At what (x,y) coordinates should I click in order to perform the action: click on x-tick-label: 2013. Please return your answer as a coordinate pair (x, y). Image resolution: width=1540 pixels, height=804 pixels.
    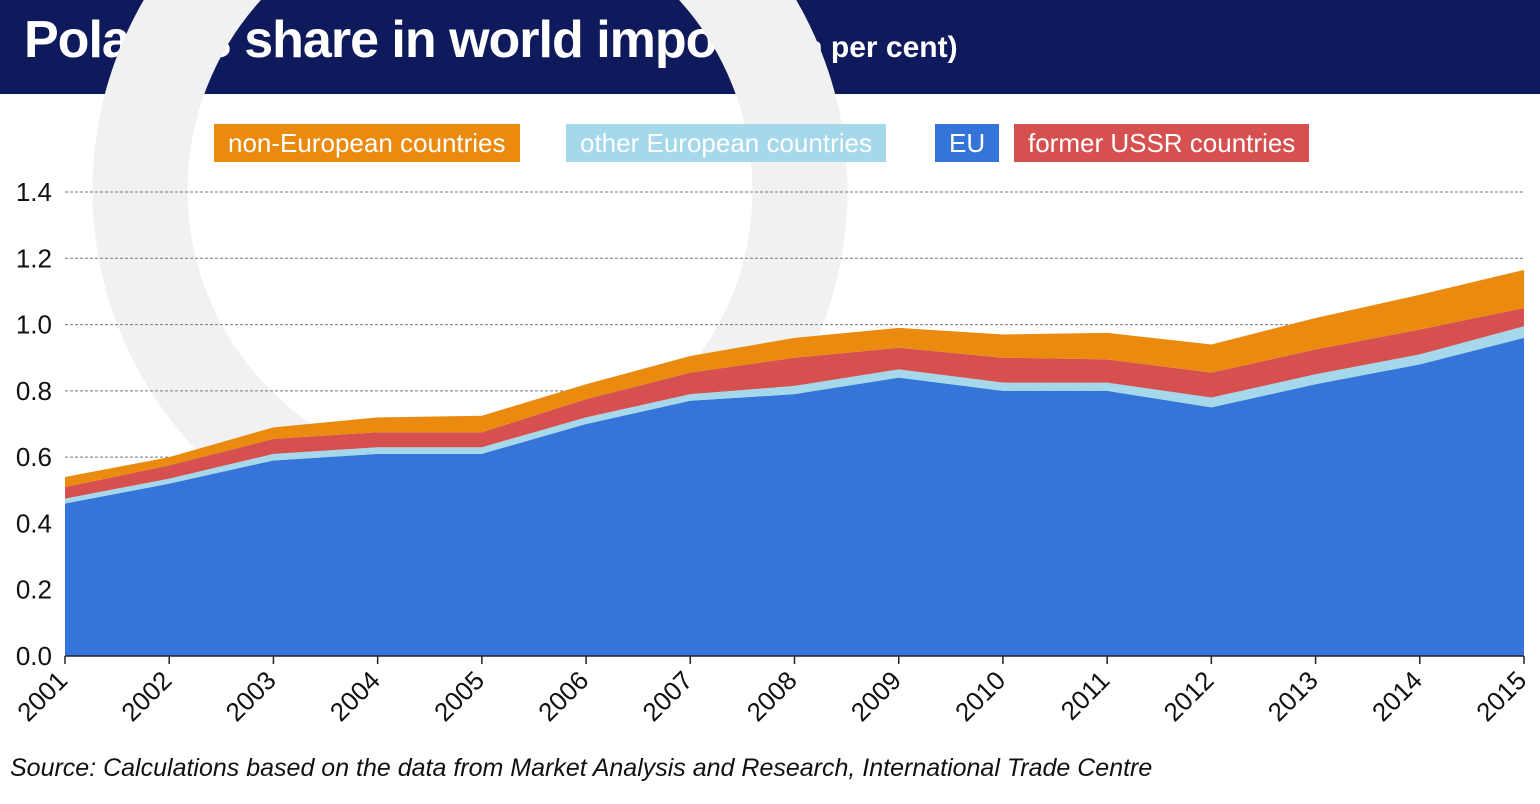
    Looking at the image, I should click on (1293, 696).